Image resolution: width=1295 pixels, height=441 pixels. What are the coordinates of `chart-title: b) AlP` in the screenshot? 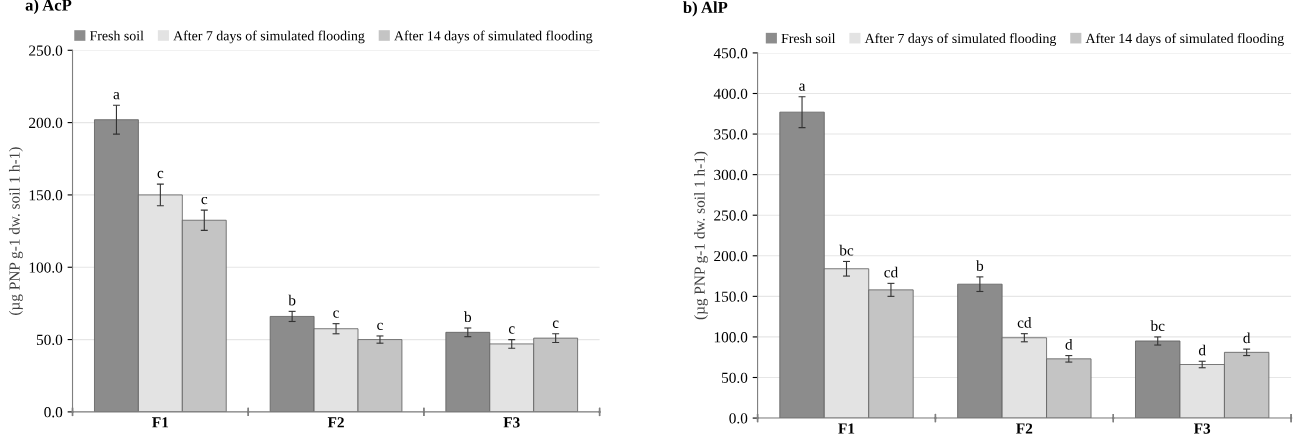 It's located at (705, 9).